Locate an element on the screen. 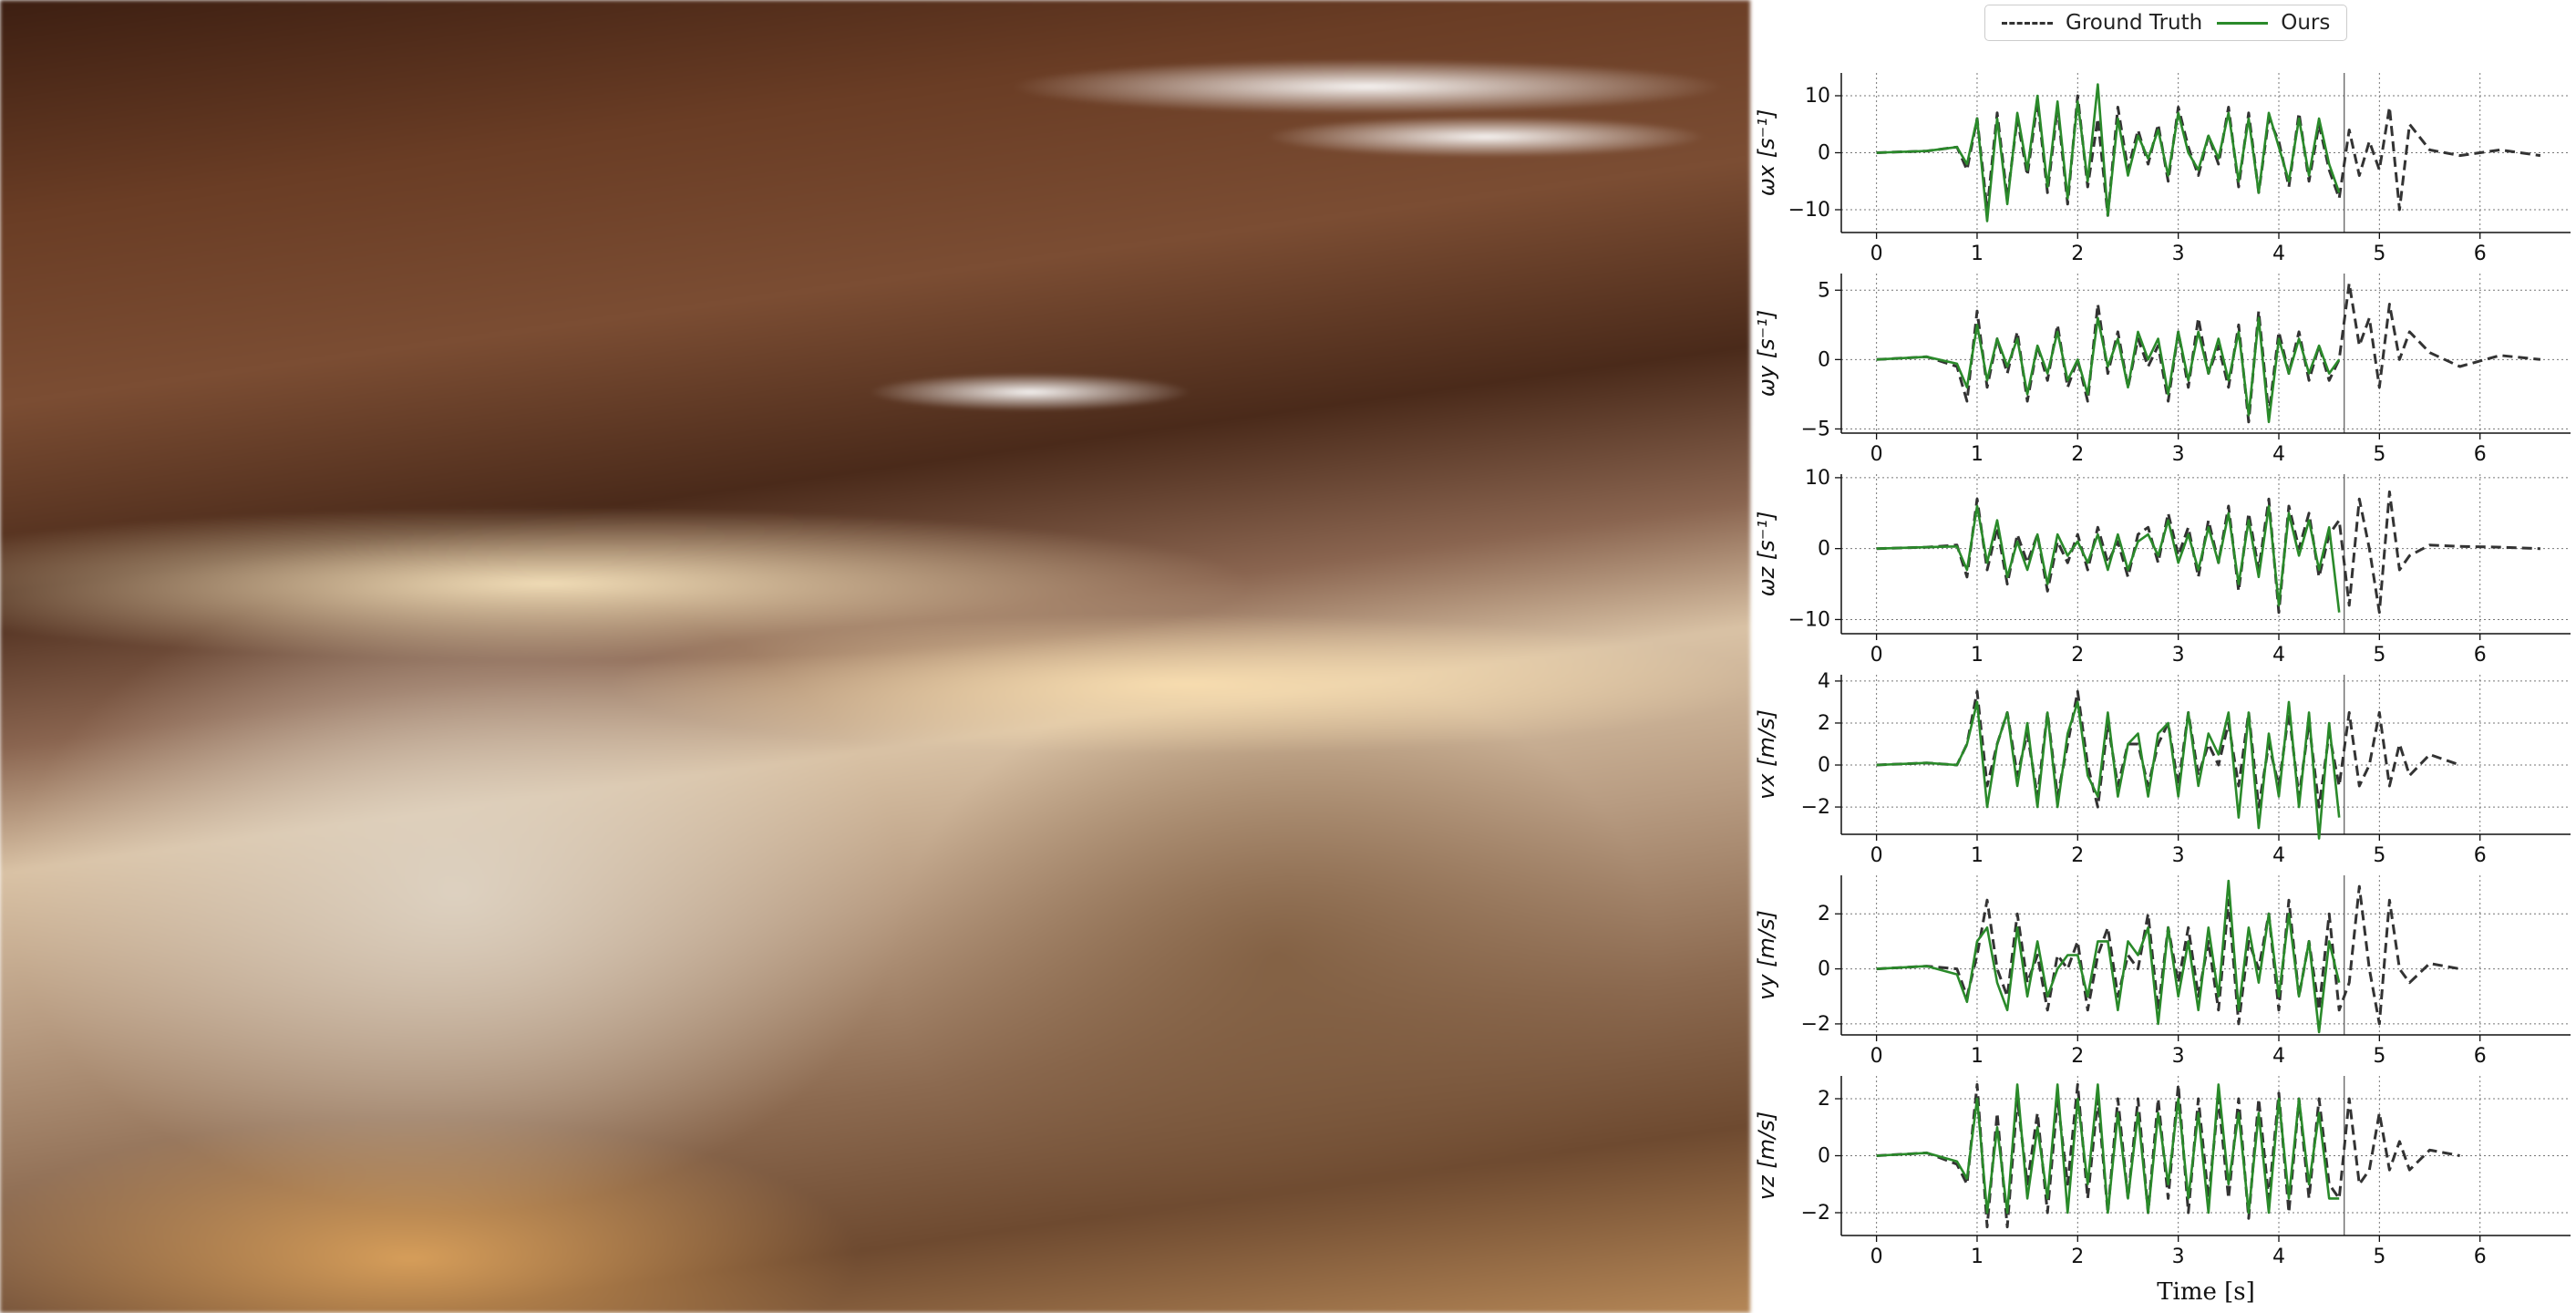  subplot-6: 0 1 2 3 4 5 6 −2 0 2 vz [m/s] Time [s] is located at coordinates (2162, 1191).